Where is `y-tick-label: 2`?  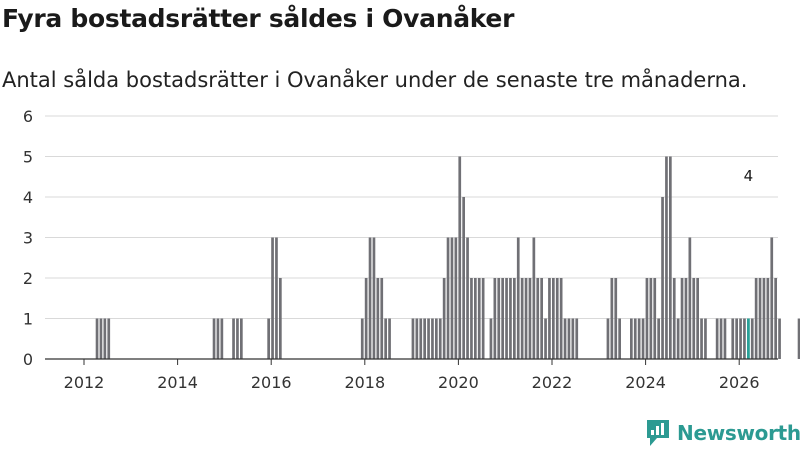
y-tick-label: 2 is located at coordinates (28, 278).